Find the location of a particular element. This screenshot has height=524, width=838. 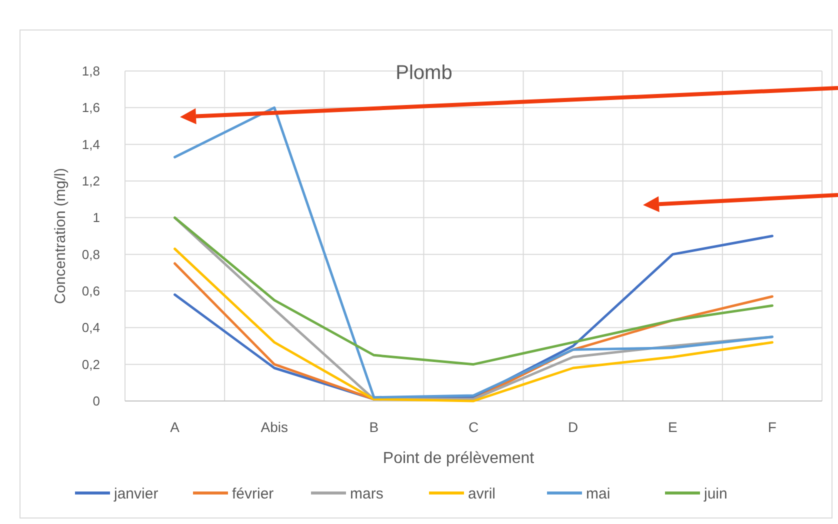

x-tick-label: Abis is located at coordinates (274, 427).